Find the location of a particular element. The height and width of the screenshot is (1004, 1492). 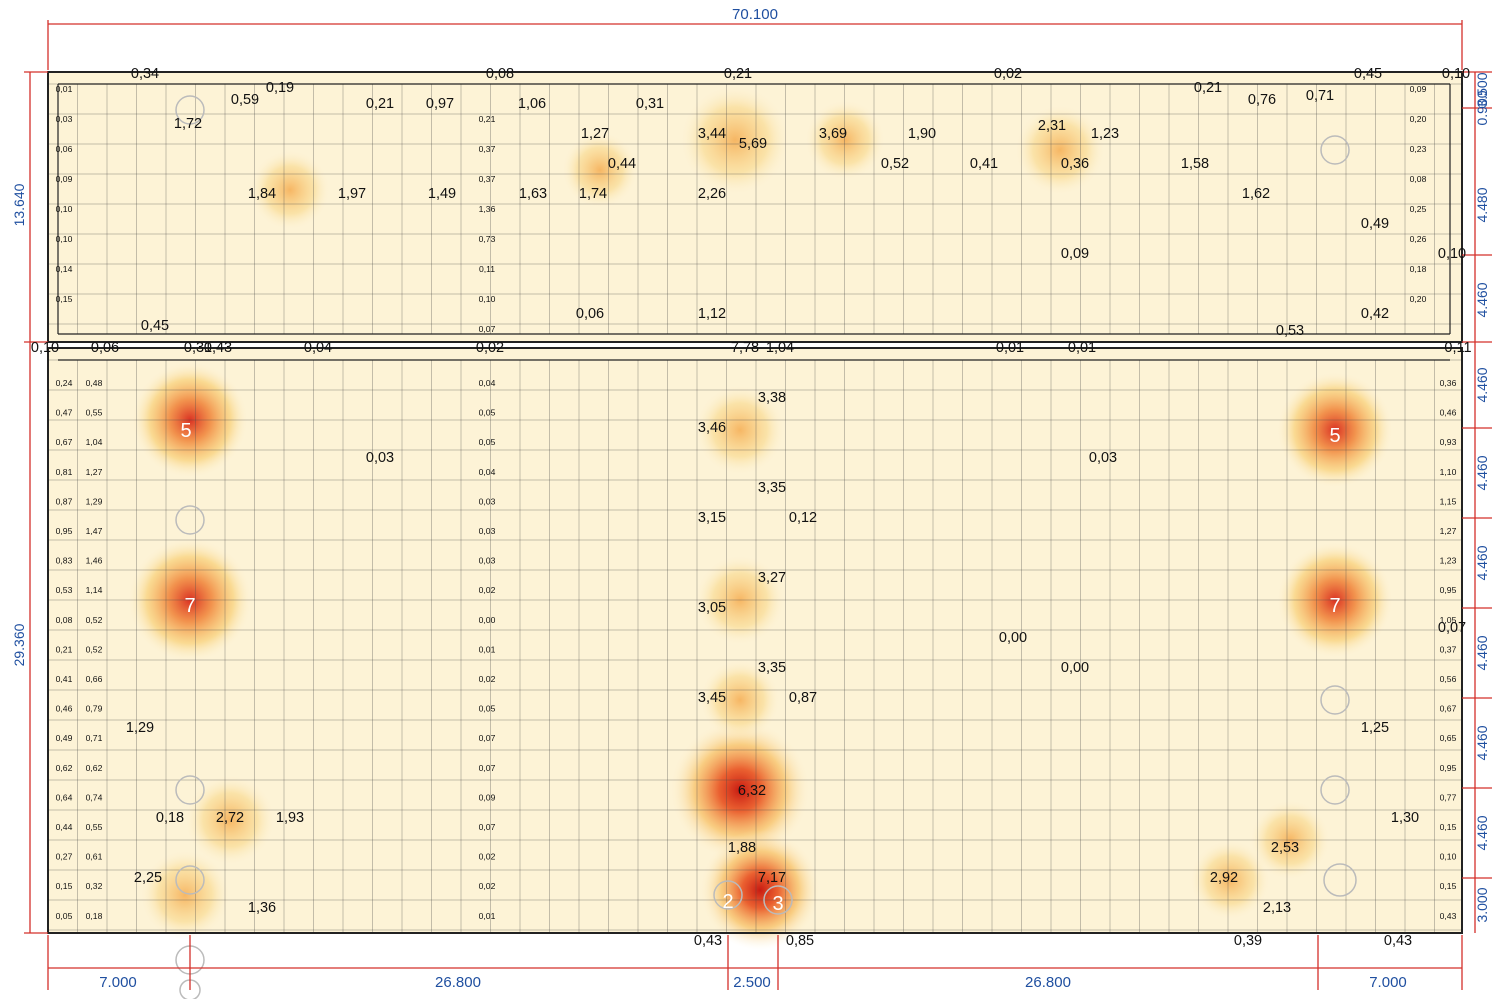

cell-top-right-7: 0,18 is located at coordinates (1418, 269).